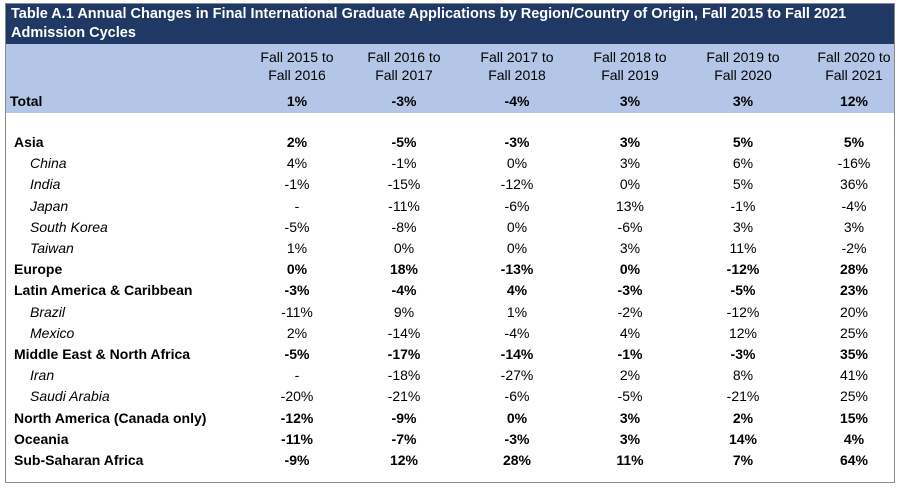 The width and height of the screenshot is (900, 489). What do you see at coordinates (29, 142) in the screenshot?
I see `row-label: Asia` at bounding box center [29, 142].